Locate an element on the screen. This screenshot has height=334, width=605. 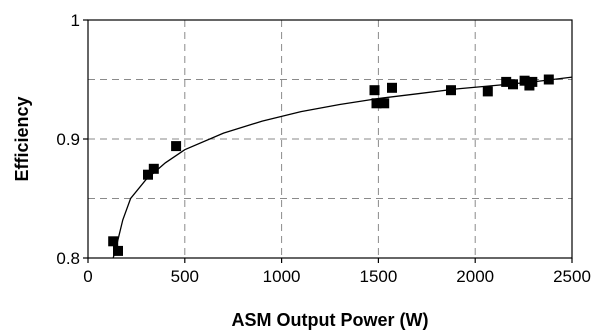
x-tick-label: 2500 is located at coordinates (572, 276).